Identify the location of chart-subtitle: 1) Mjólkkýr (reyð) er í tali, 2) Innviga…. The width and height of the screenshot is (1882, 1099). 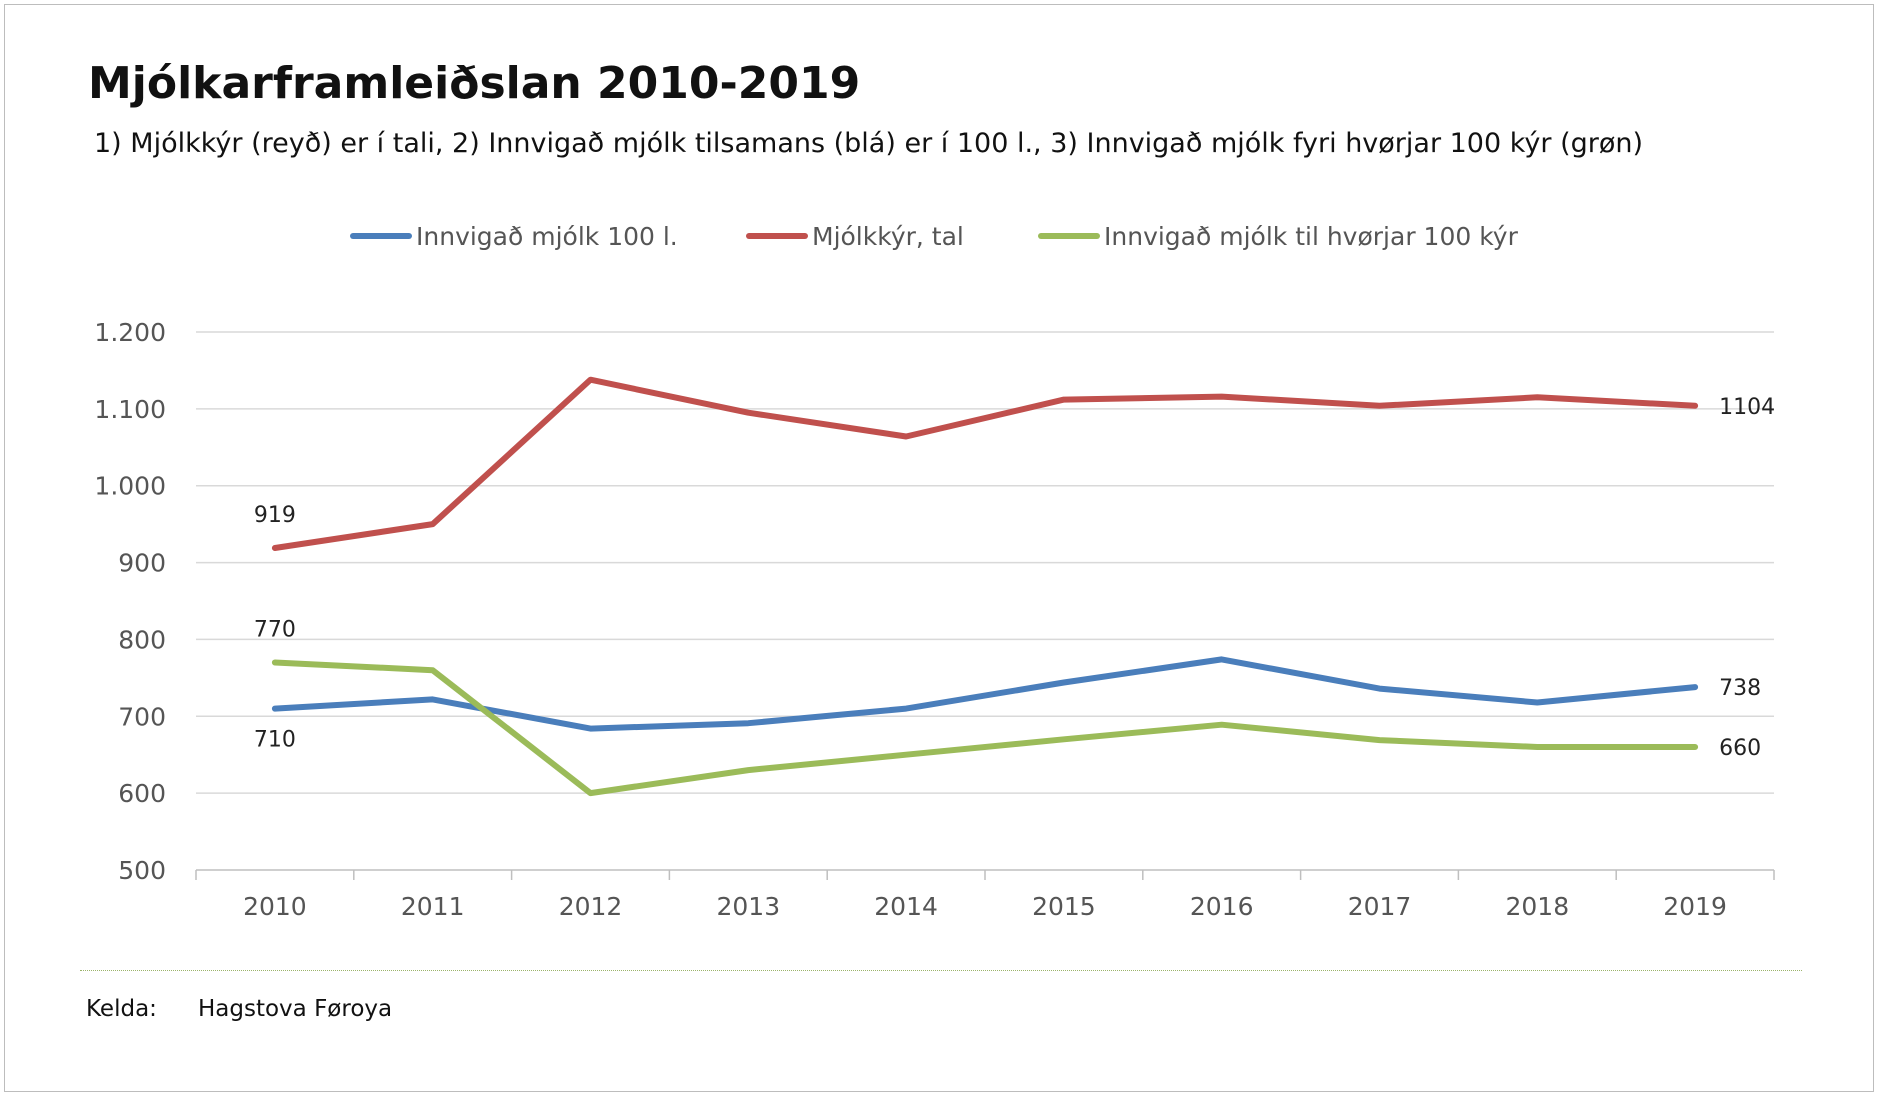
(869, 143).